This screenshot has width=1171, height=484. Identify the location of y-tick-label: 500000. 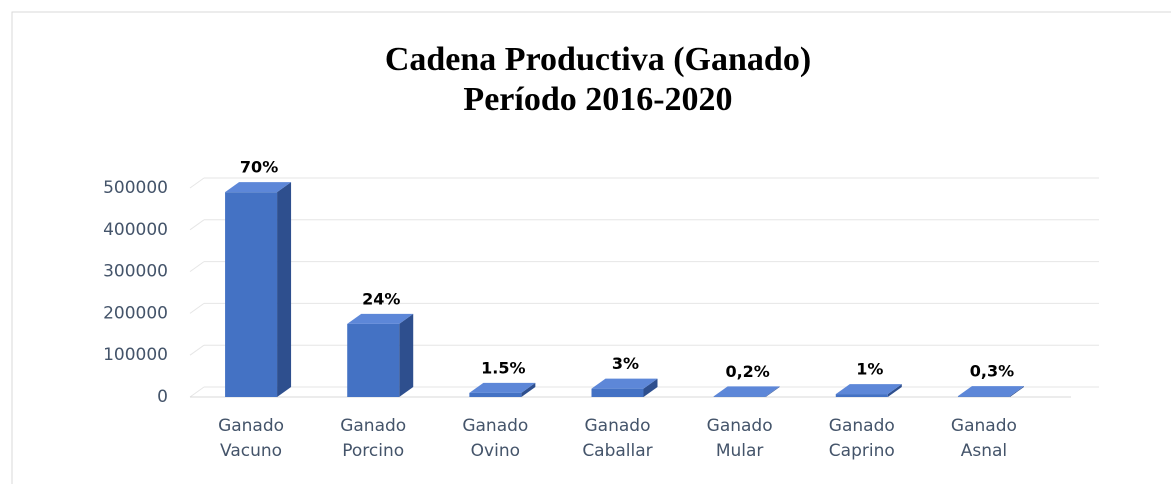
(135, 188).